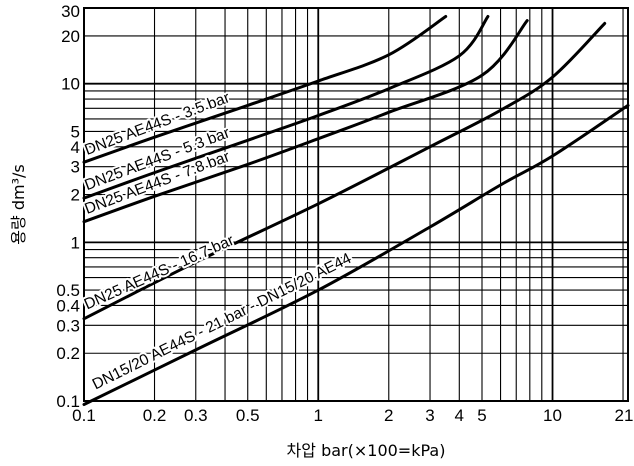  I want to click on y-axis-ticks: 0.1 0.2 0.30.40.5 1 2 345 10 20 30, so click(68, 206).